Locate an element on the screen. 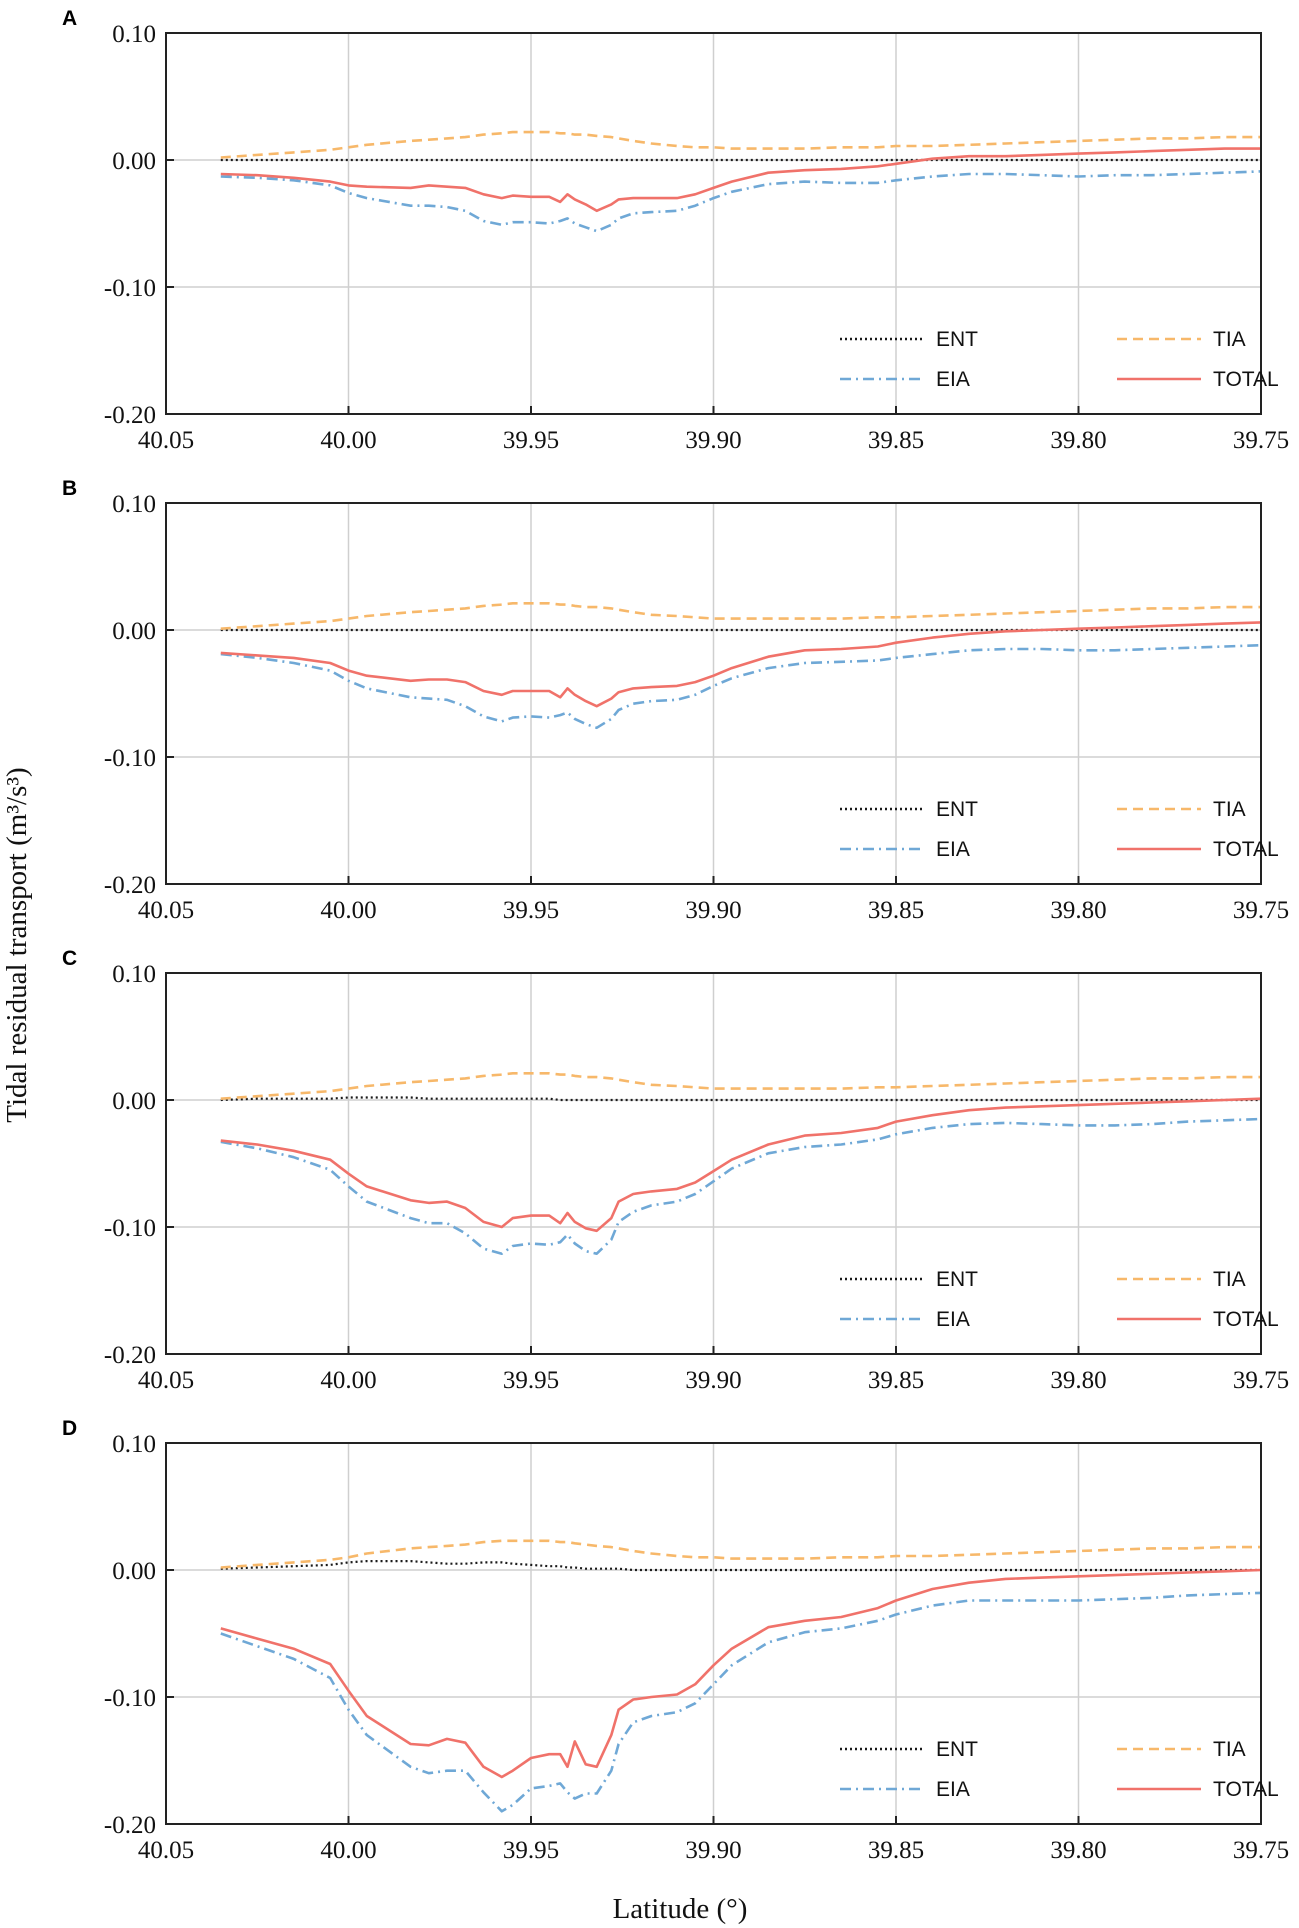 The image size is (1299, 1928). series-line-ent is located at coordinates (740, 1566).